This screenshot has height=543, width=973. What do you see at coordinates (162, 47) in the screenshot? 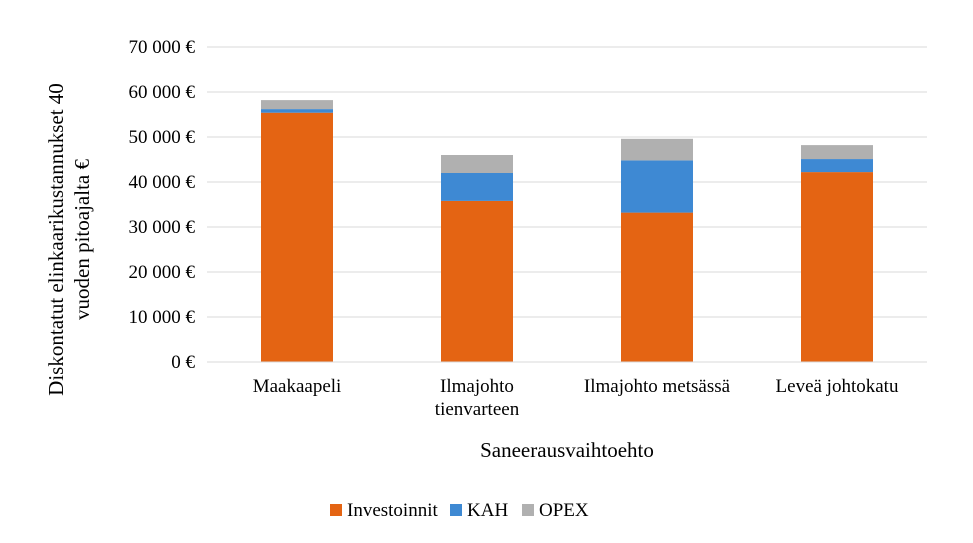
I see `y-tick-label: 70 000 €` at bounding box center [162, 47].